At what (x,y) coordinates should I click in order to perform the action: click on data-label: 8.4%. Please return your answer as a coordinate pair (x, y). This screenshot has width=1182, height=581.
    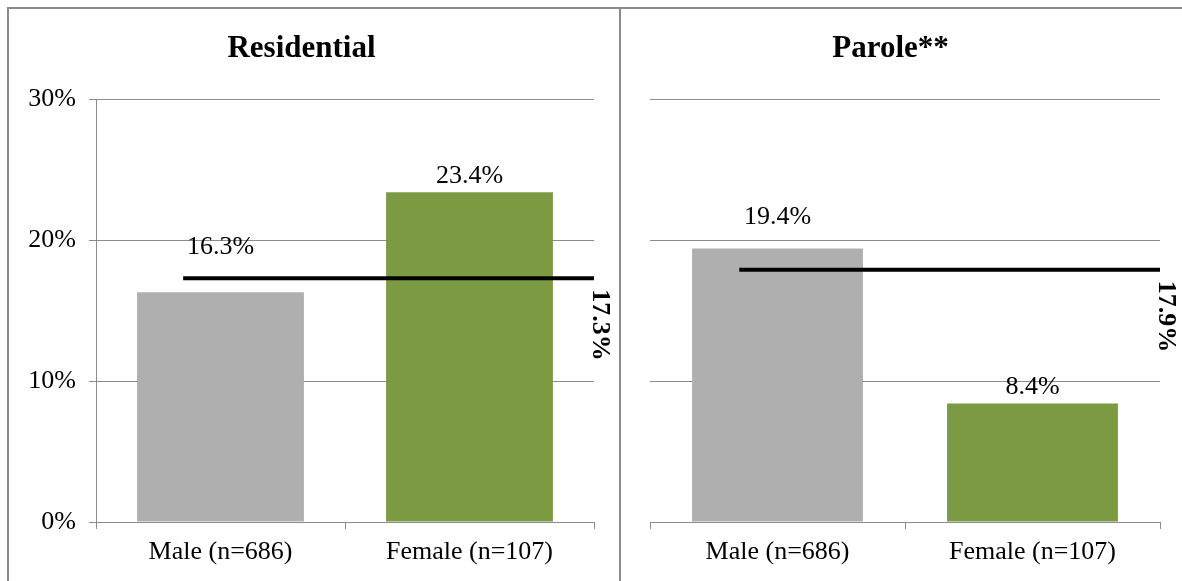
    Looking at the image, I should click on (1032, 386).